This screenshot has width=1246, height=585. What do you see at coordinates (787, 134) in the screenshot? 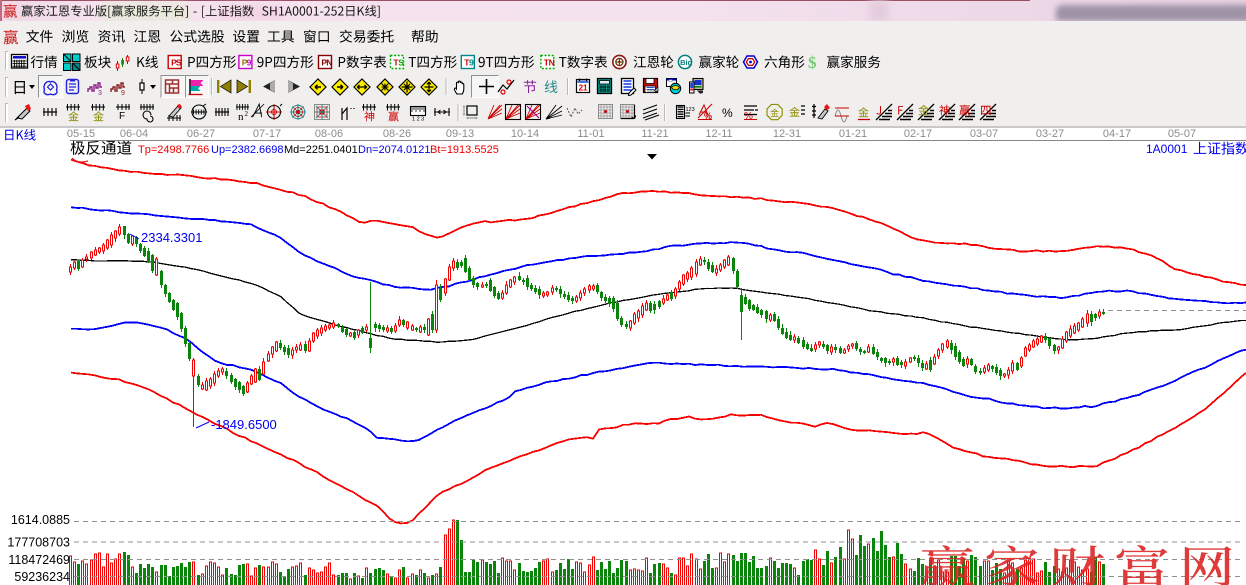
I see `svg-text: 12-31` at bounding box center [787, 134].